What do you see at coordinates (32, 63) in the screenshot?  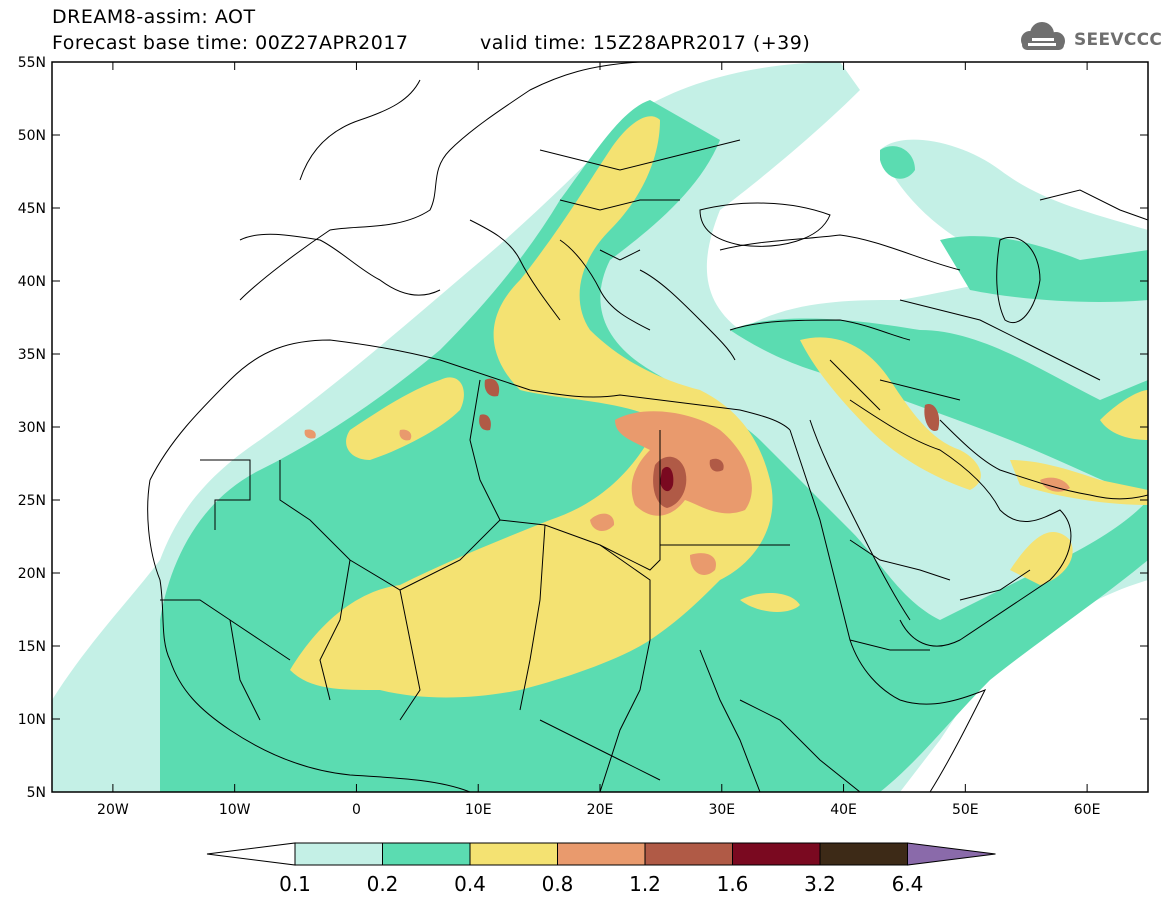 I see `lat-tick-label: 55N` at bounding box center [32, 63].